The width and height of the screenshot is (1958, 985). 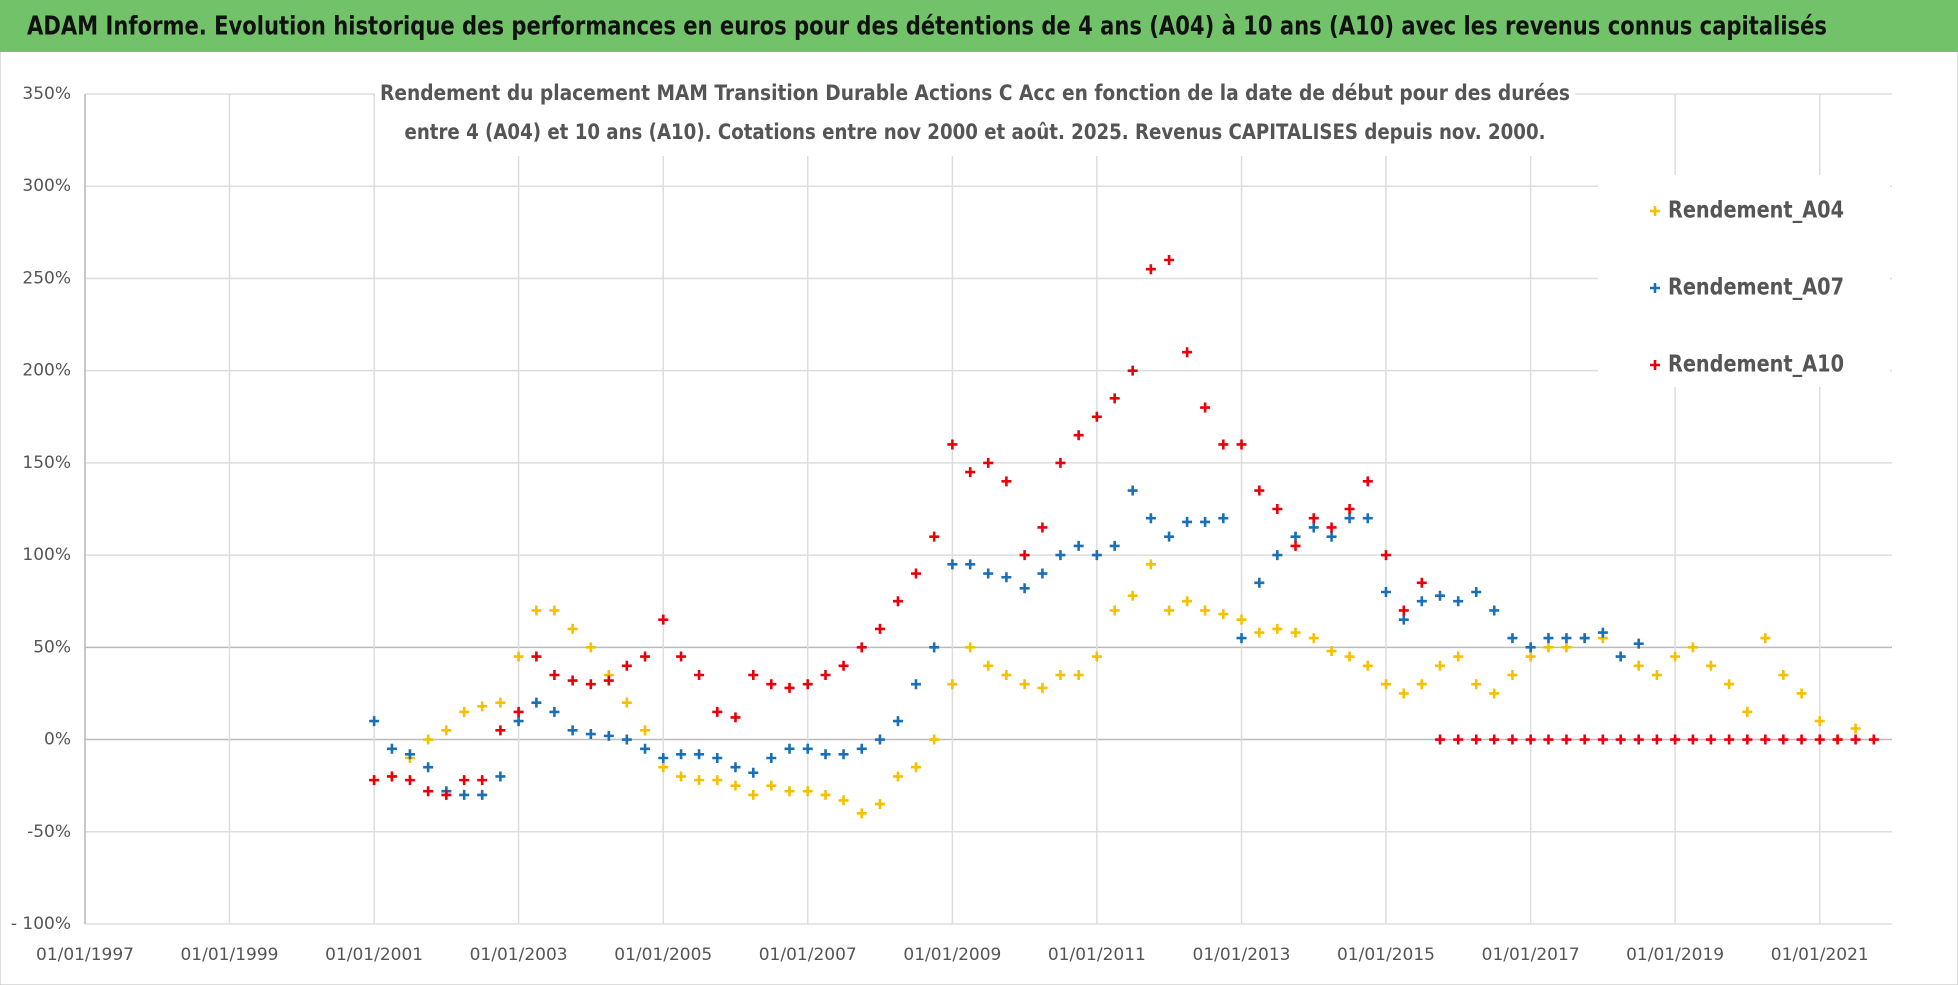 What do you see at coordinates (229, 955) in the screenshot?
I see `x-tick-label: 01/01/1999` at bounding box center [229, 955].